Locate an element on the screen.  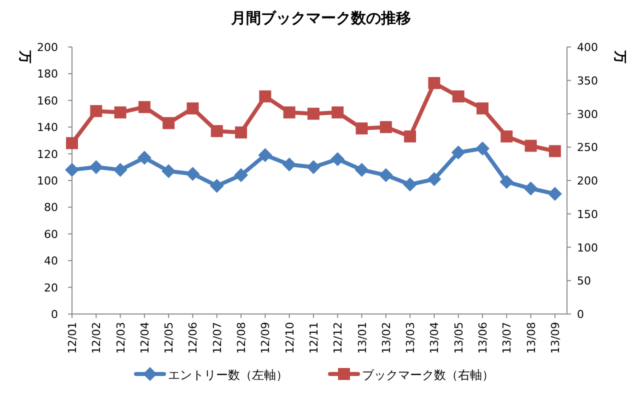
y2-tick-label: 350 is located at coordinates (587, 81).